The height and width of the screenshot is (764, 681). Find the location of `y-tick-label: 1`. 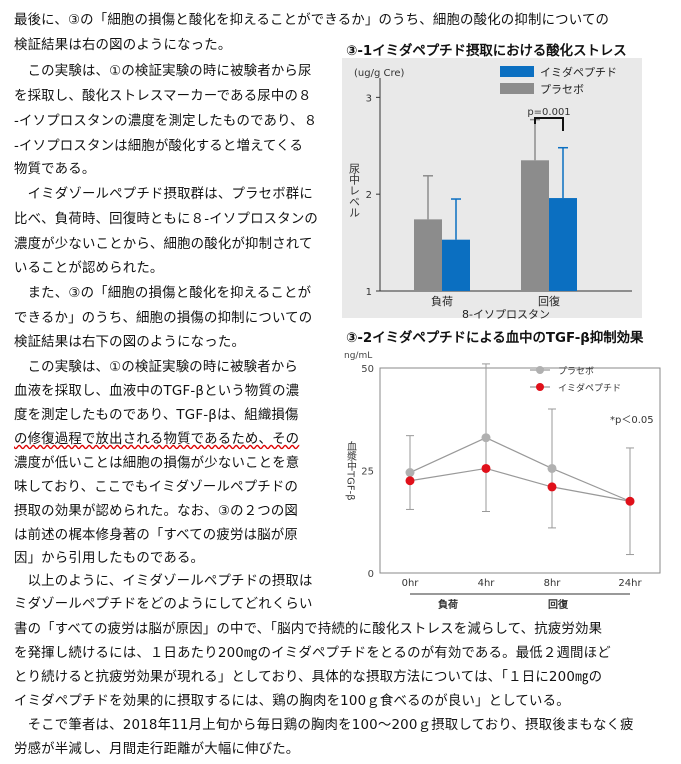

y-tick-label: 1 is located at coordinates (369, 292).